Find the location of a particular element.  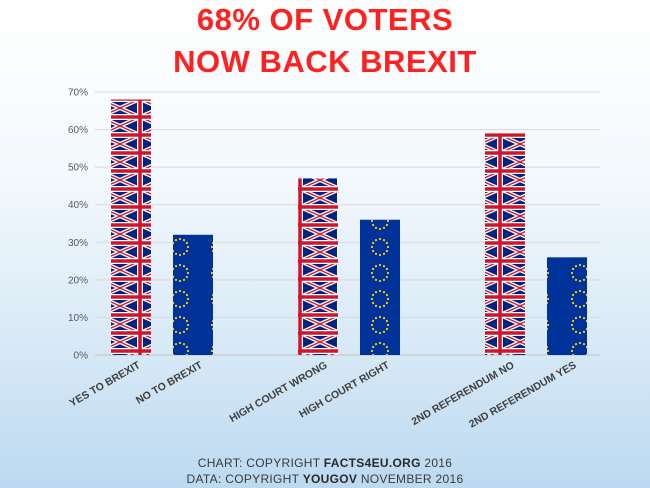

y-tick-label: 50% is located at coordinates (78, 168).